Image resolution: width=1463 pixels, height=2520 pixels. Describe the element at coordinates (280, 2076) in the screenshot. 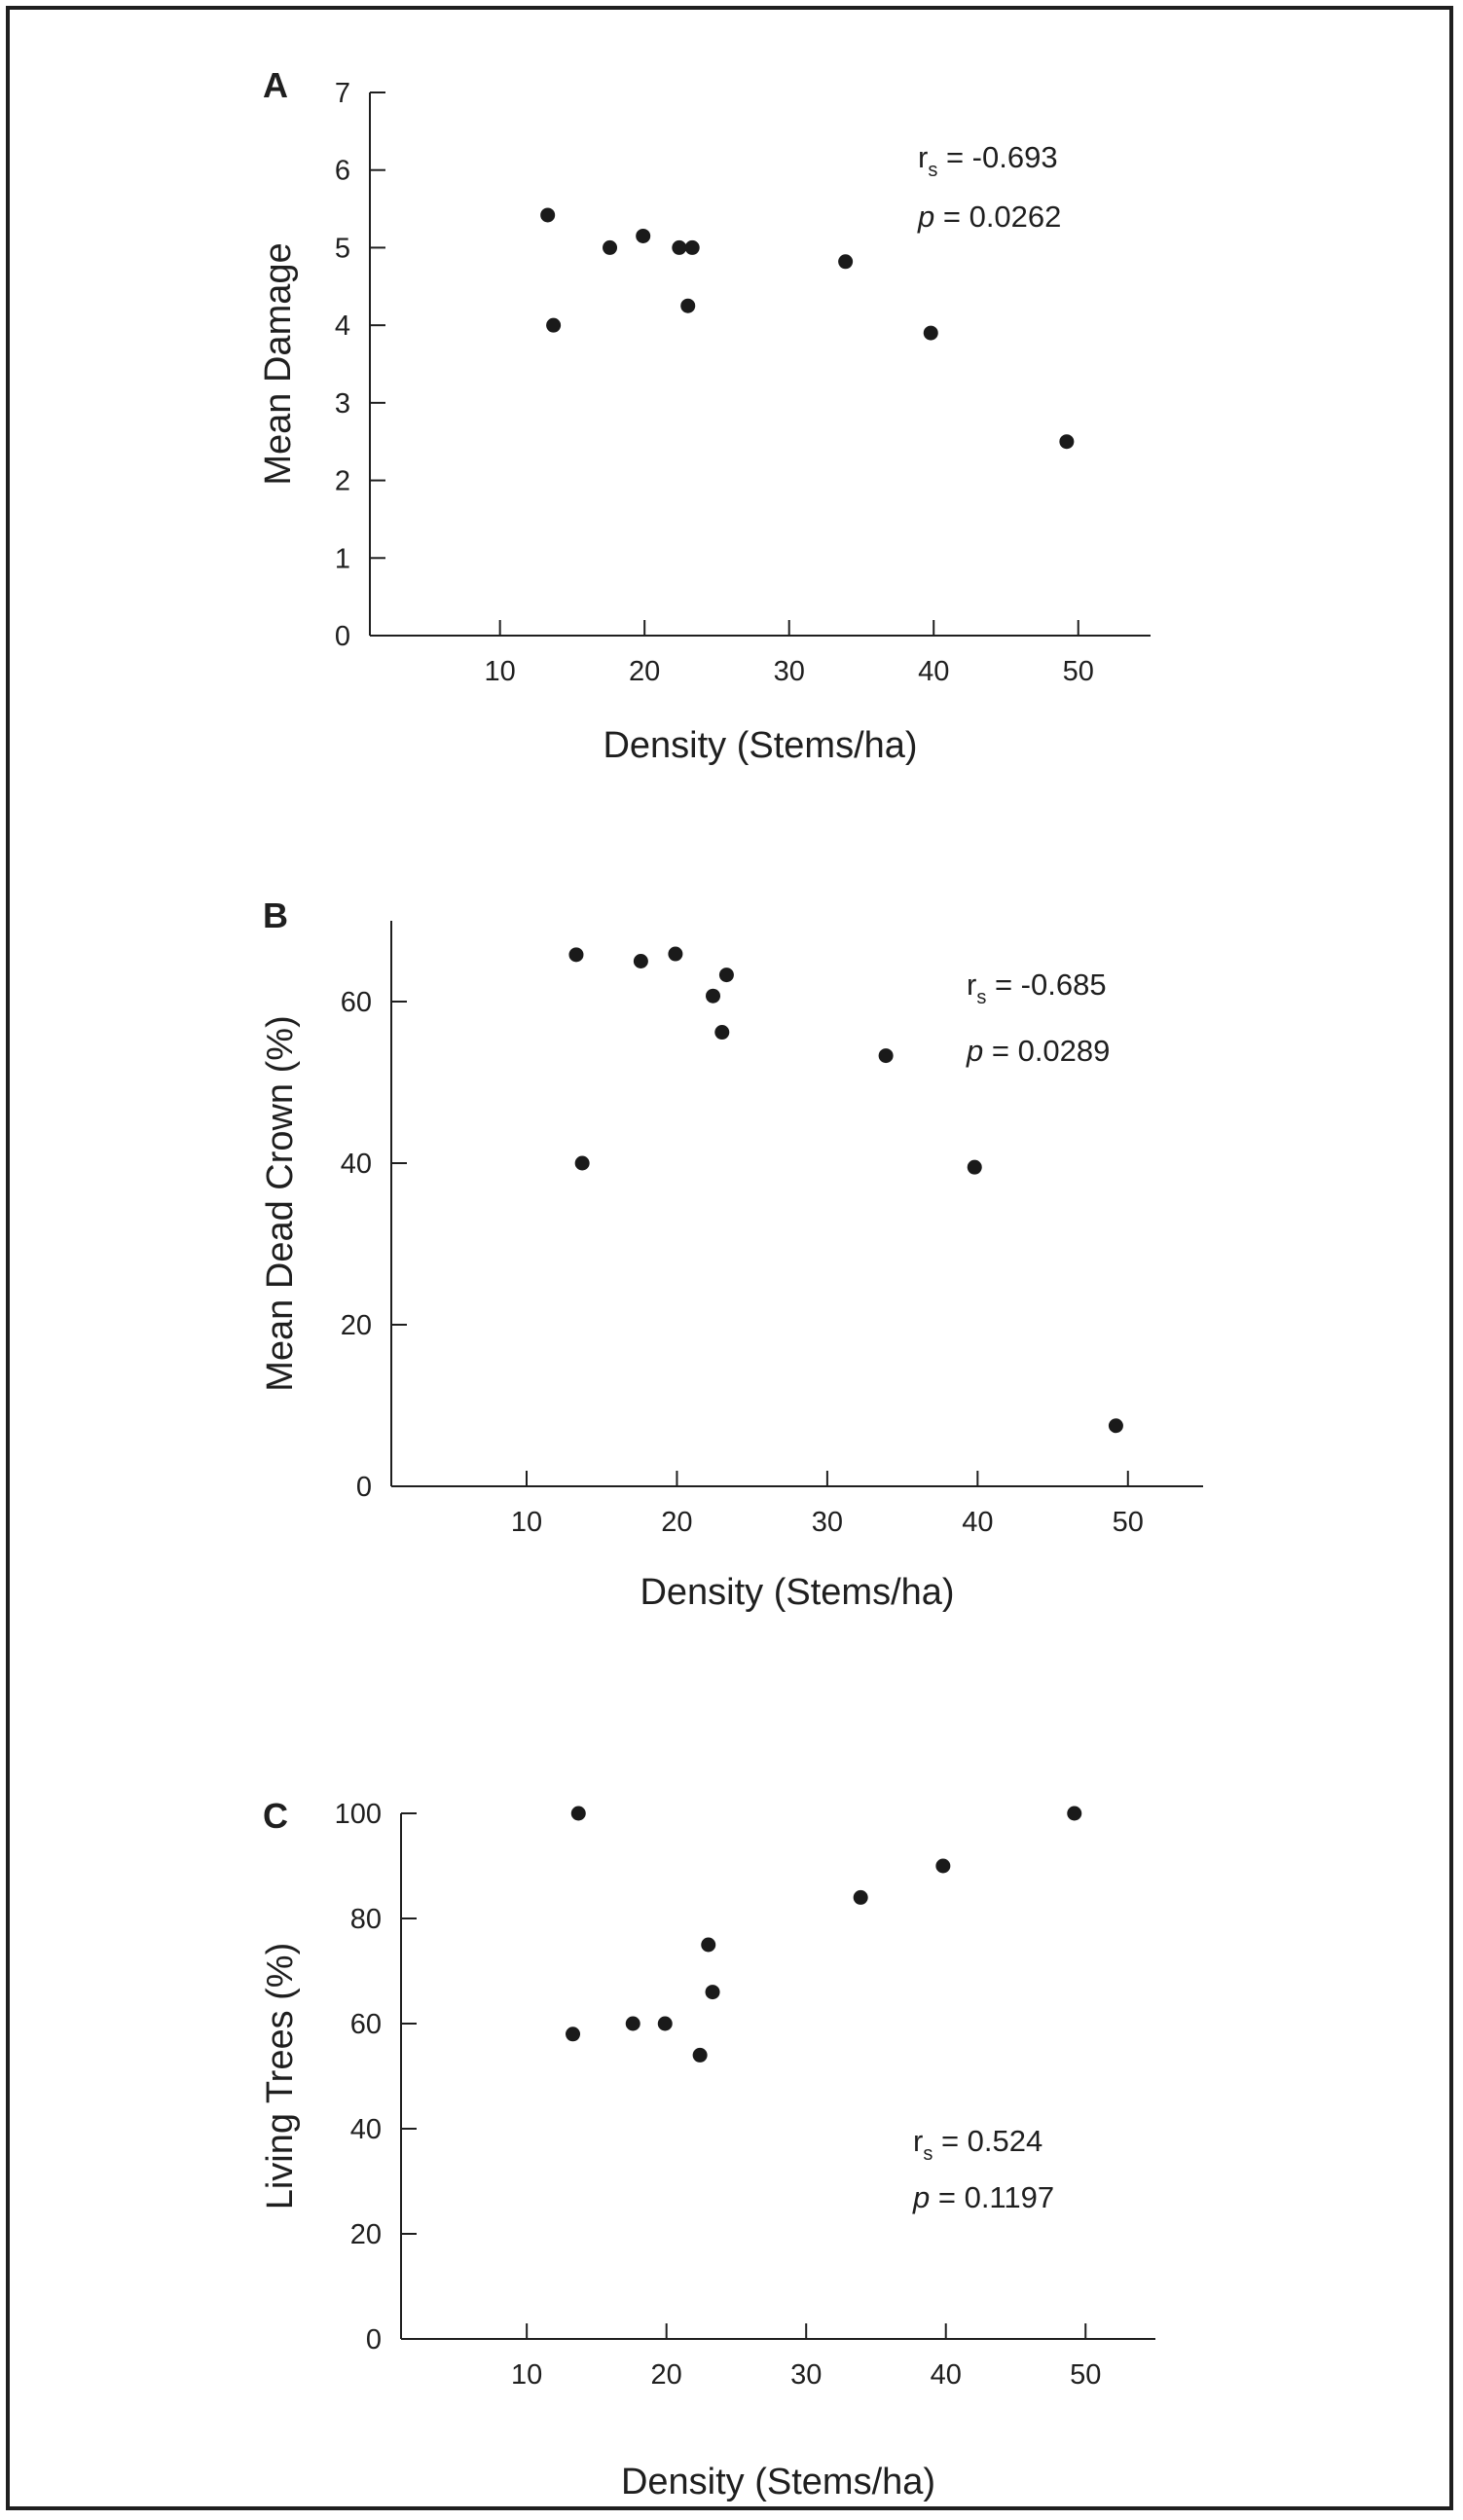

I see `y-axis-title: Living Trees (%)` at that location.